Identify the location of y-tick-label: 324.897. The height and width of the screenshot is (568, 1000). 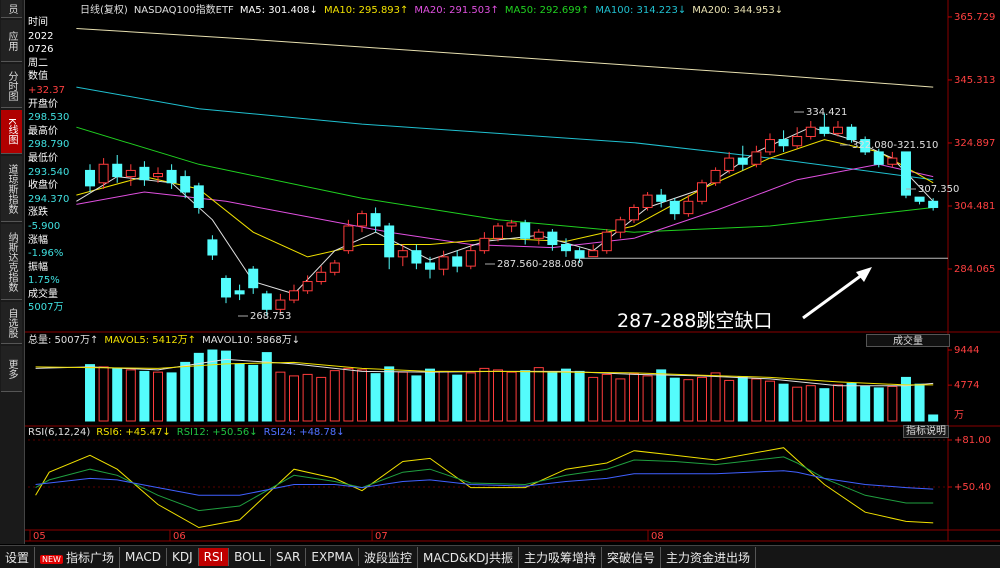
(974, 143).